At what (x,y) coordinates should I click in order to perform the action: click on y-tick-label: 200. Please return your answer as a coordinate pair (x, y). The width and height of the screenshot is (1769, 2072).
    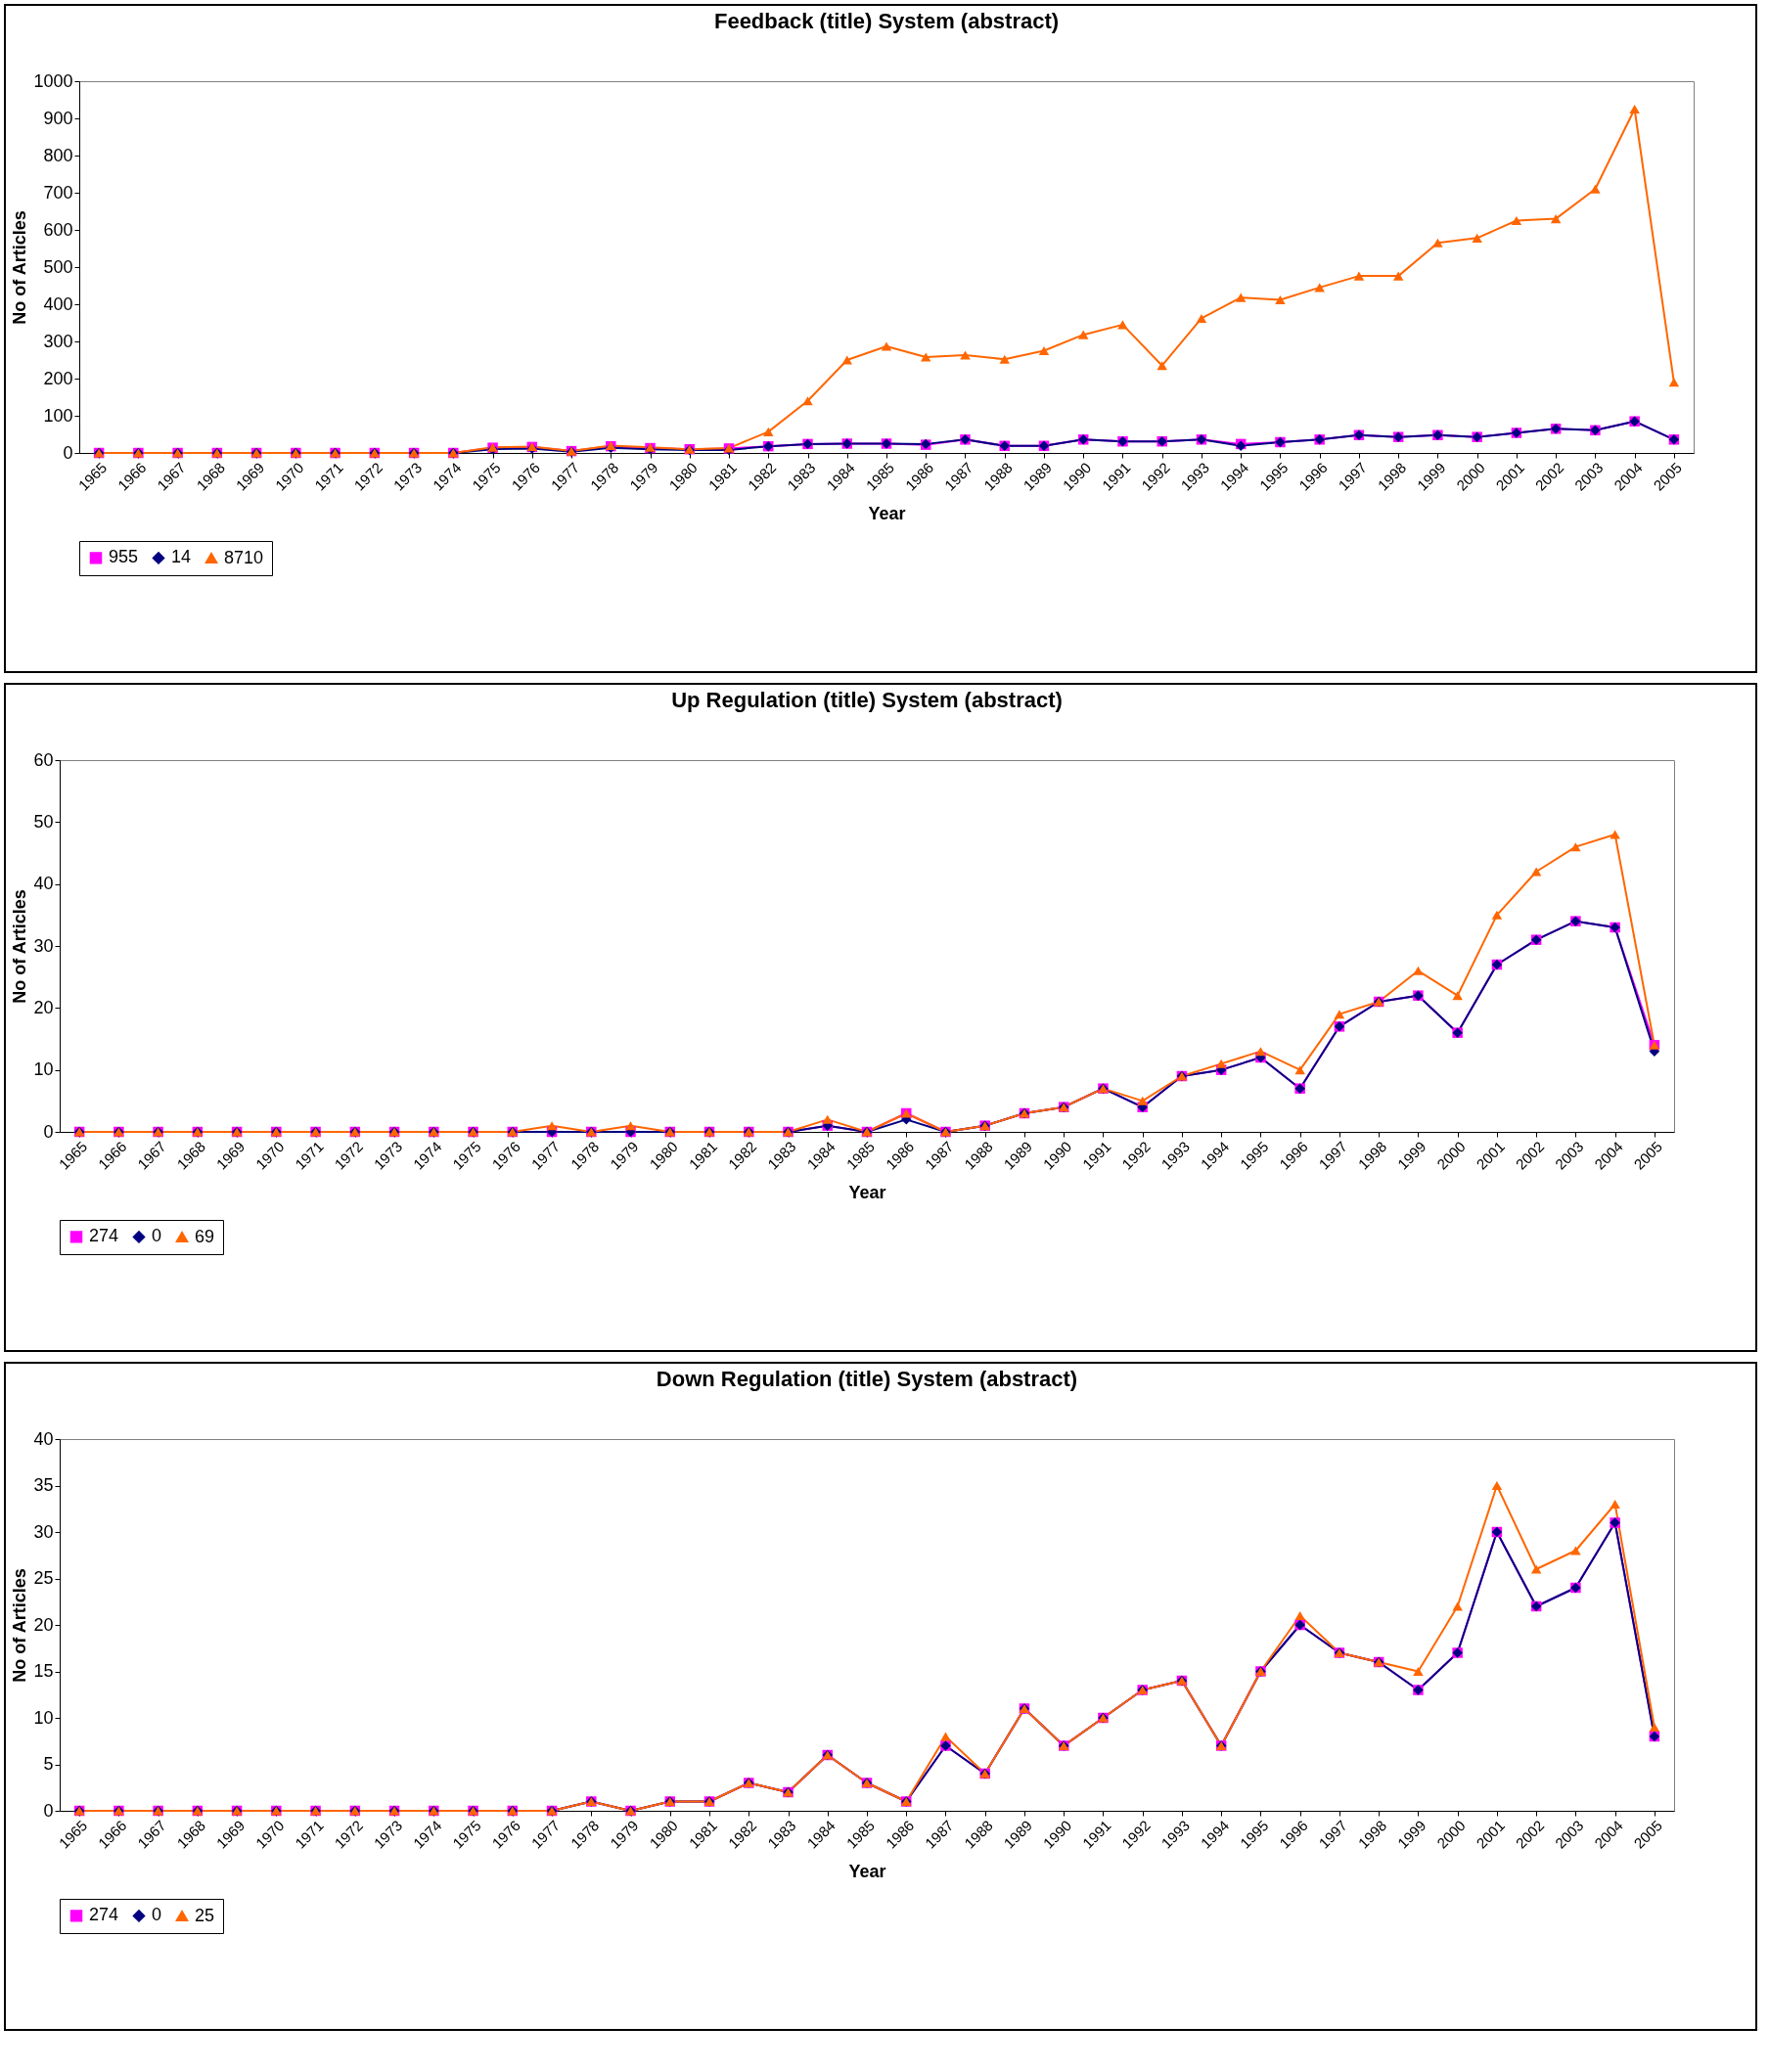
    Looking at the image, I should click on (58, 378).